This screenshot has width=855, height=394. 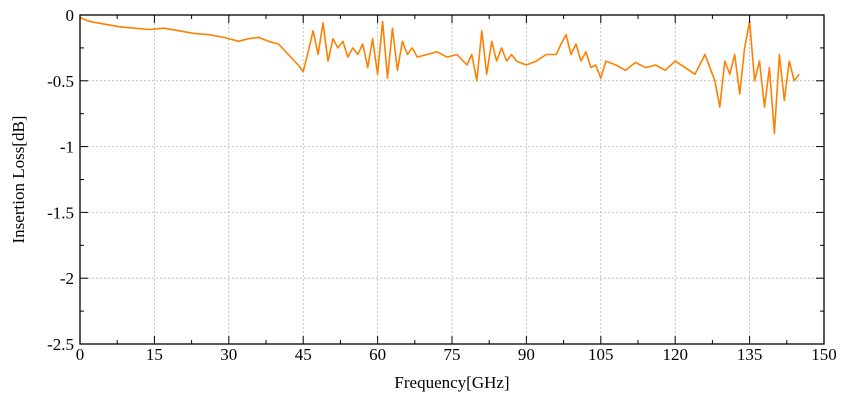 I want to click on y-tick-label: -1, so click(x=67, y=147).